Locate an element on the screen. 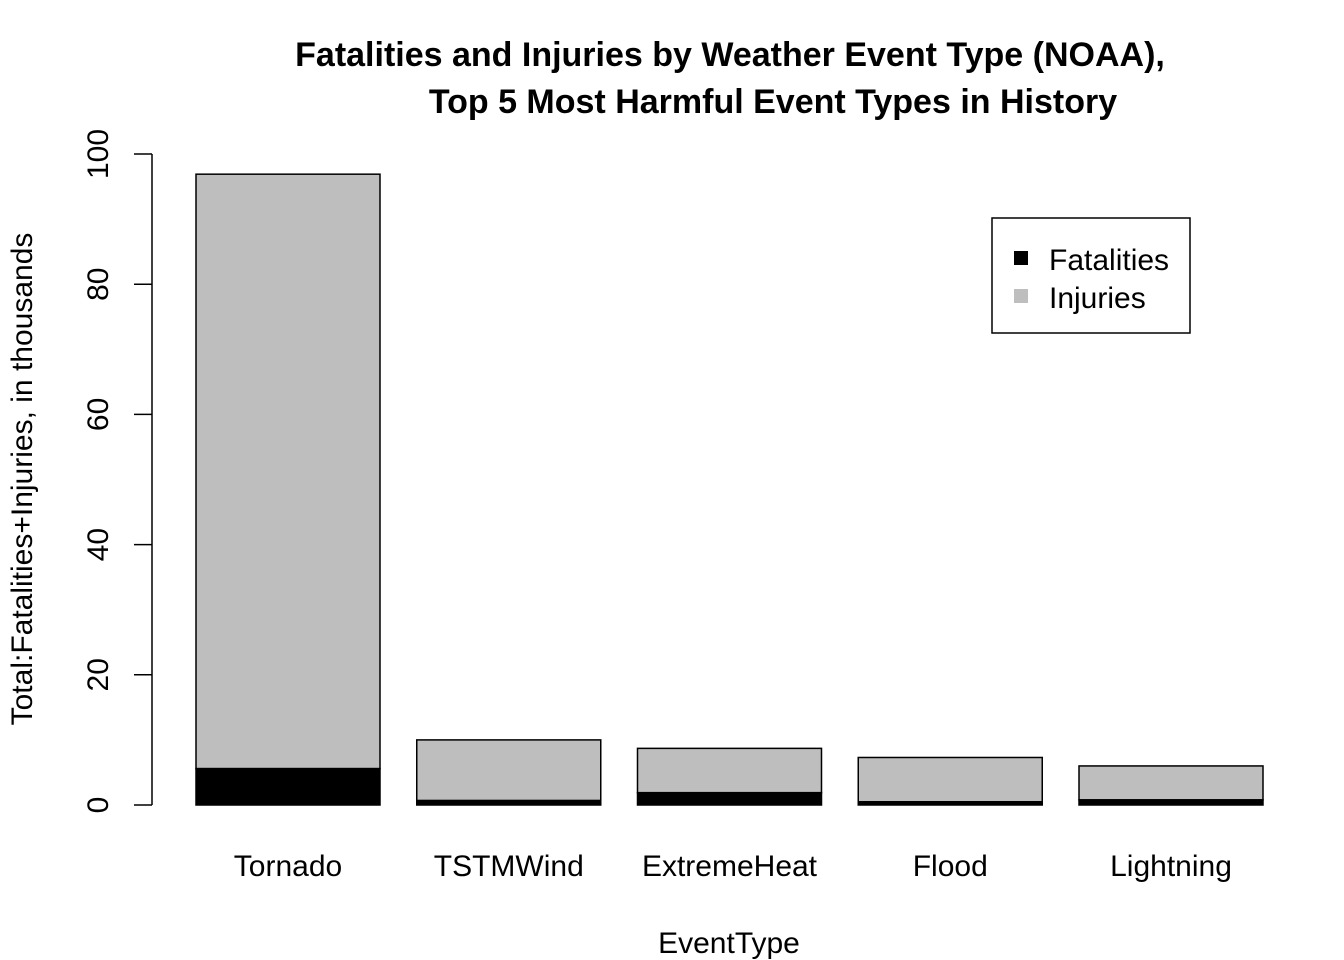 This screenshot has width=1344, height=960. legend-swatch-fatalities is located at coordinates (1021, 258).